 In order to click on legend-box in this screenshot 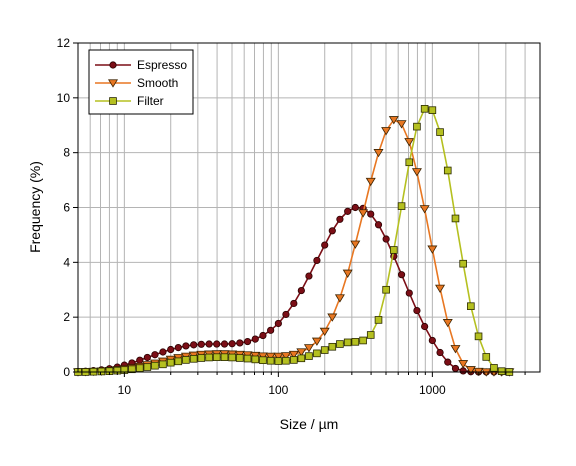, I will do `click(141, 82)`.